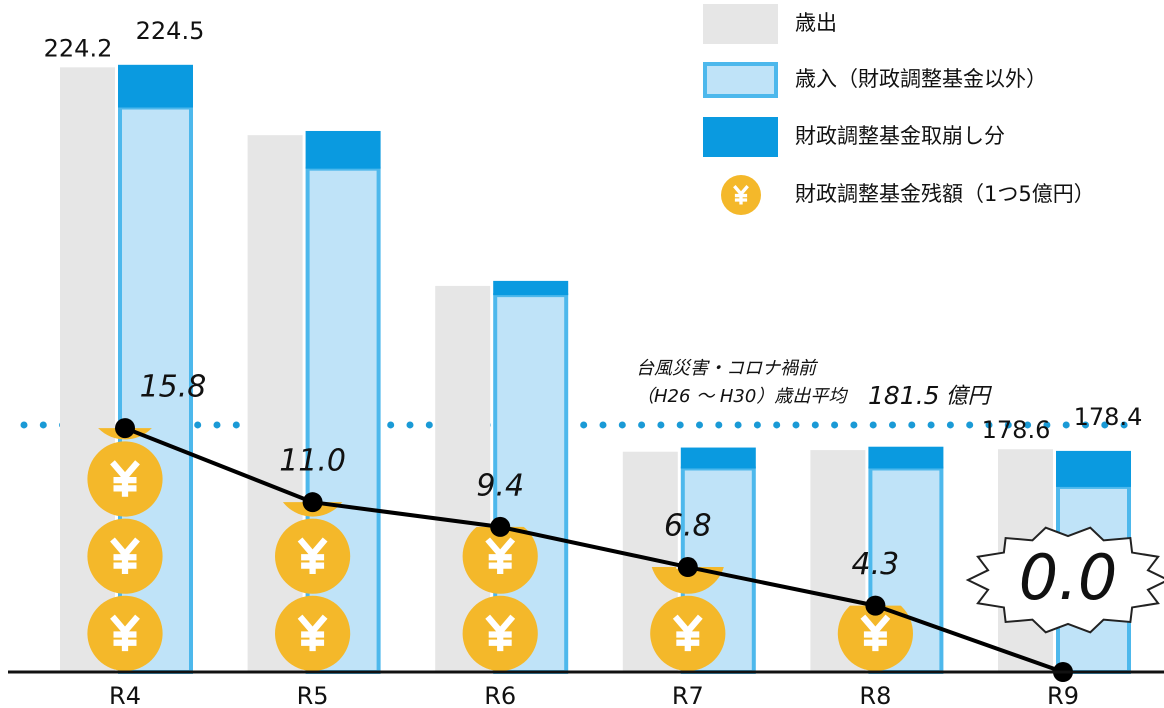 The image size is (1164, 708). What do you see at coordinates (275, 404) in the screenshot?
I see `expenditure-bar` at bounding box center [275, 404].